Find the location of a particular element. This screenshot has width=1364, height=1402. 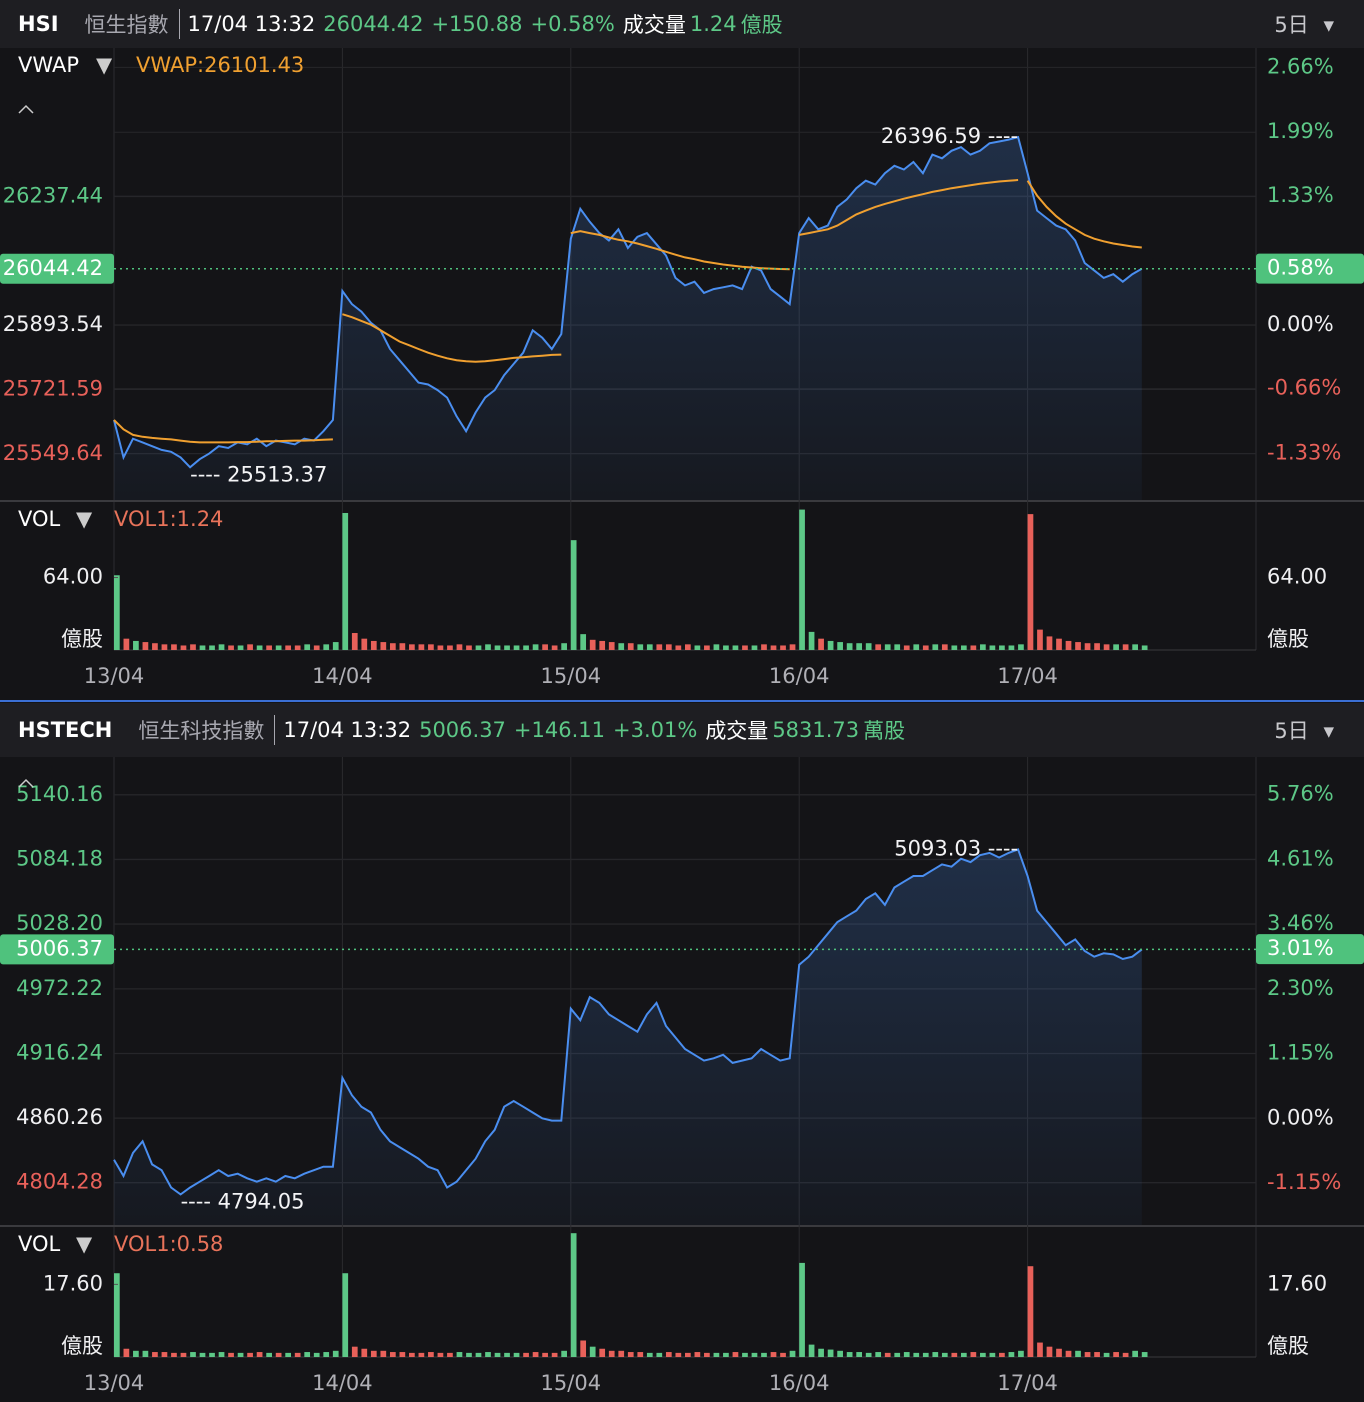

y2-tick-label: 3.46% is located at coordinates (1300, 923).